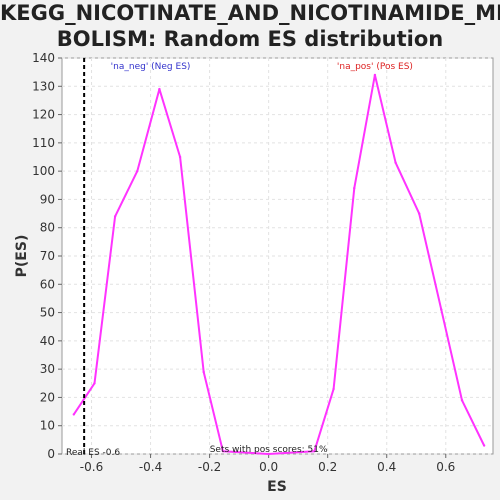 The width and height of the screenshot is (500, 500). Describe the element at coordinates (47, 341) in the screenshot. I see `y-tick-label: 40` at that location.